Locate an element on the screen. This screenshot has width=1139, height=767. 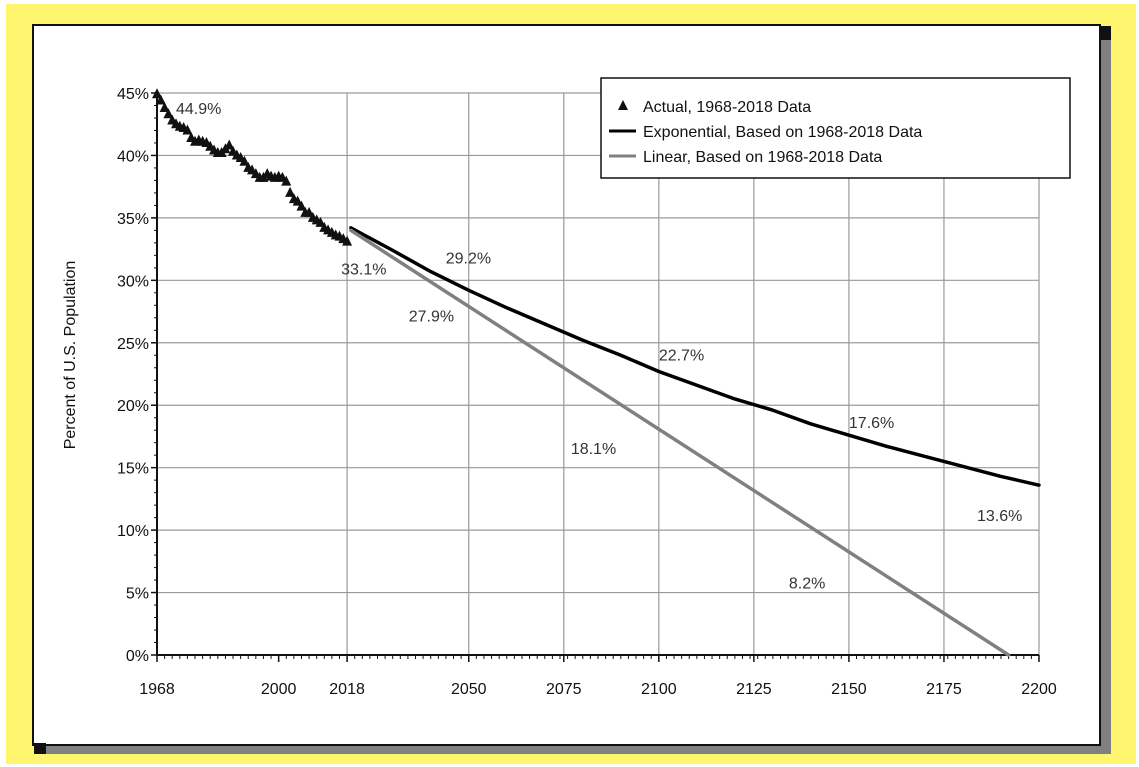
y-tick-label: 45% is located at coordinates (133, 94).